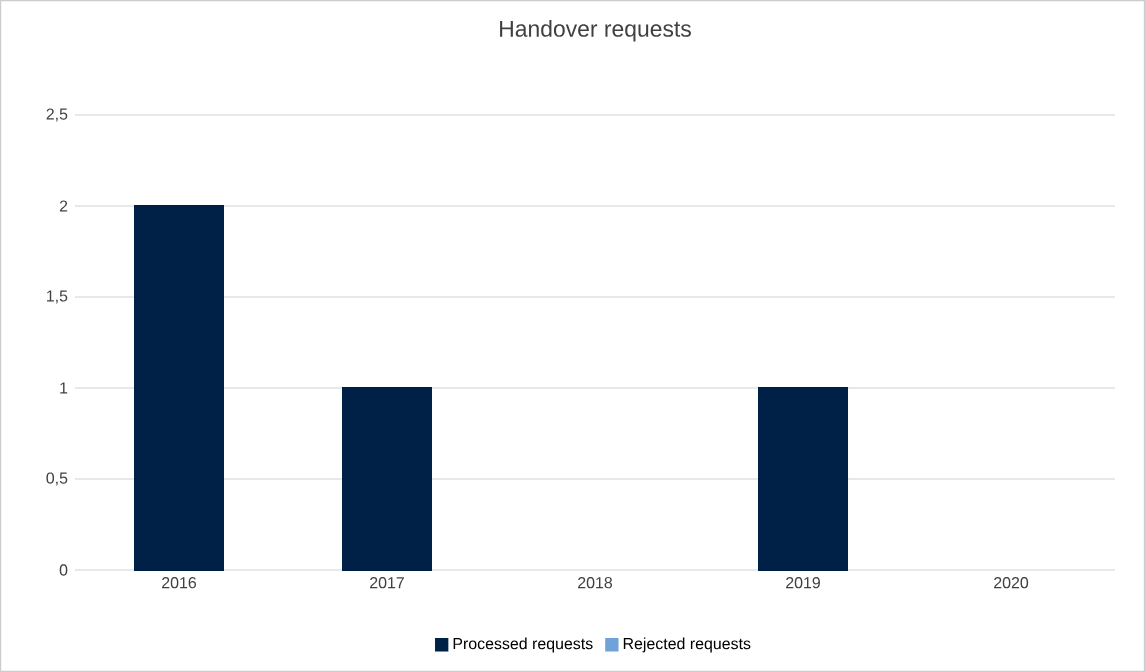 The height and width of the screenshot is (672, 1145). I want to click on x-tick-label: 2018, so click(595, 583).